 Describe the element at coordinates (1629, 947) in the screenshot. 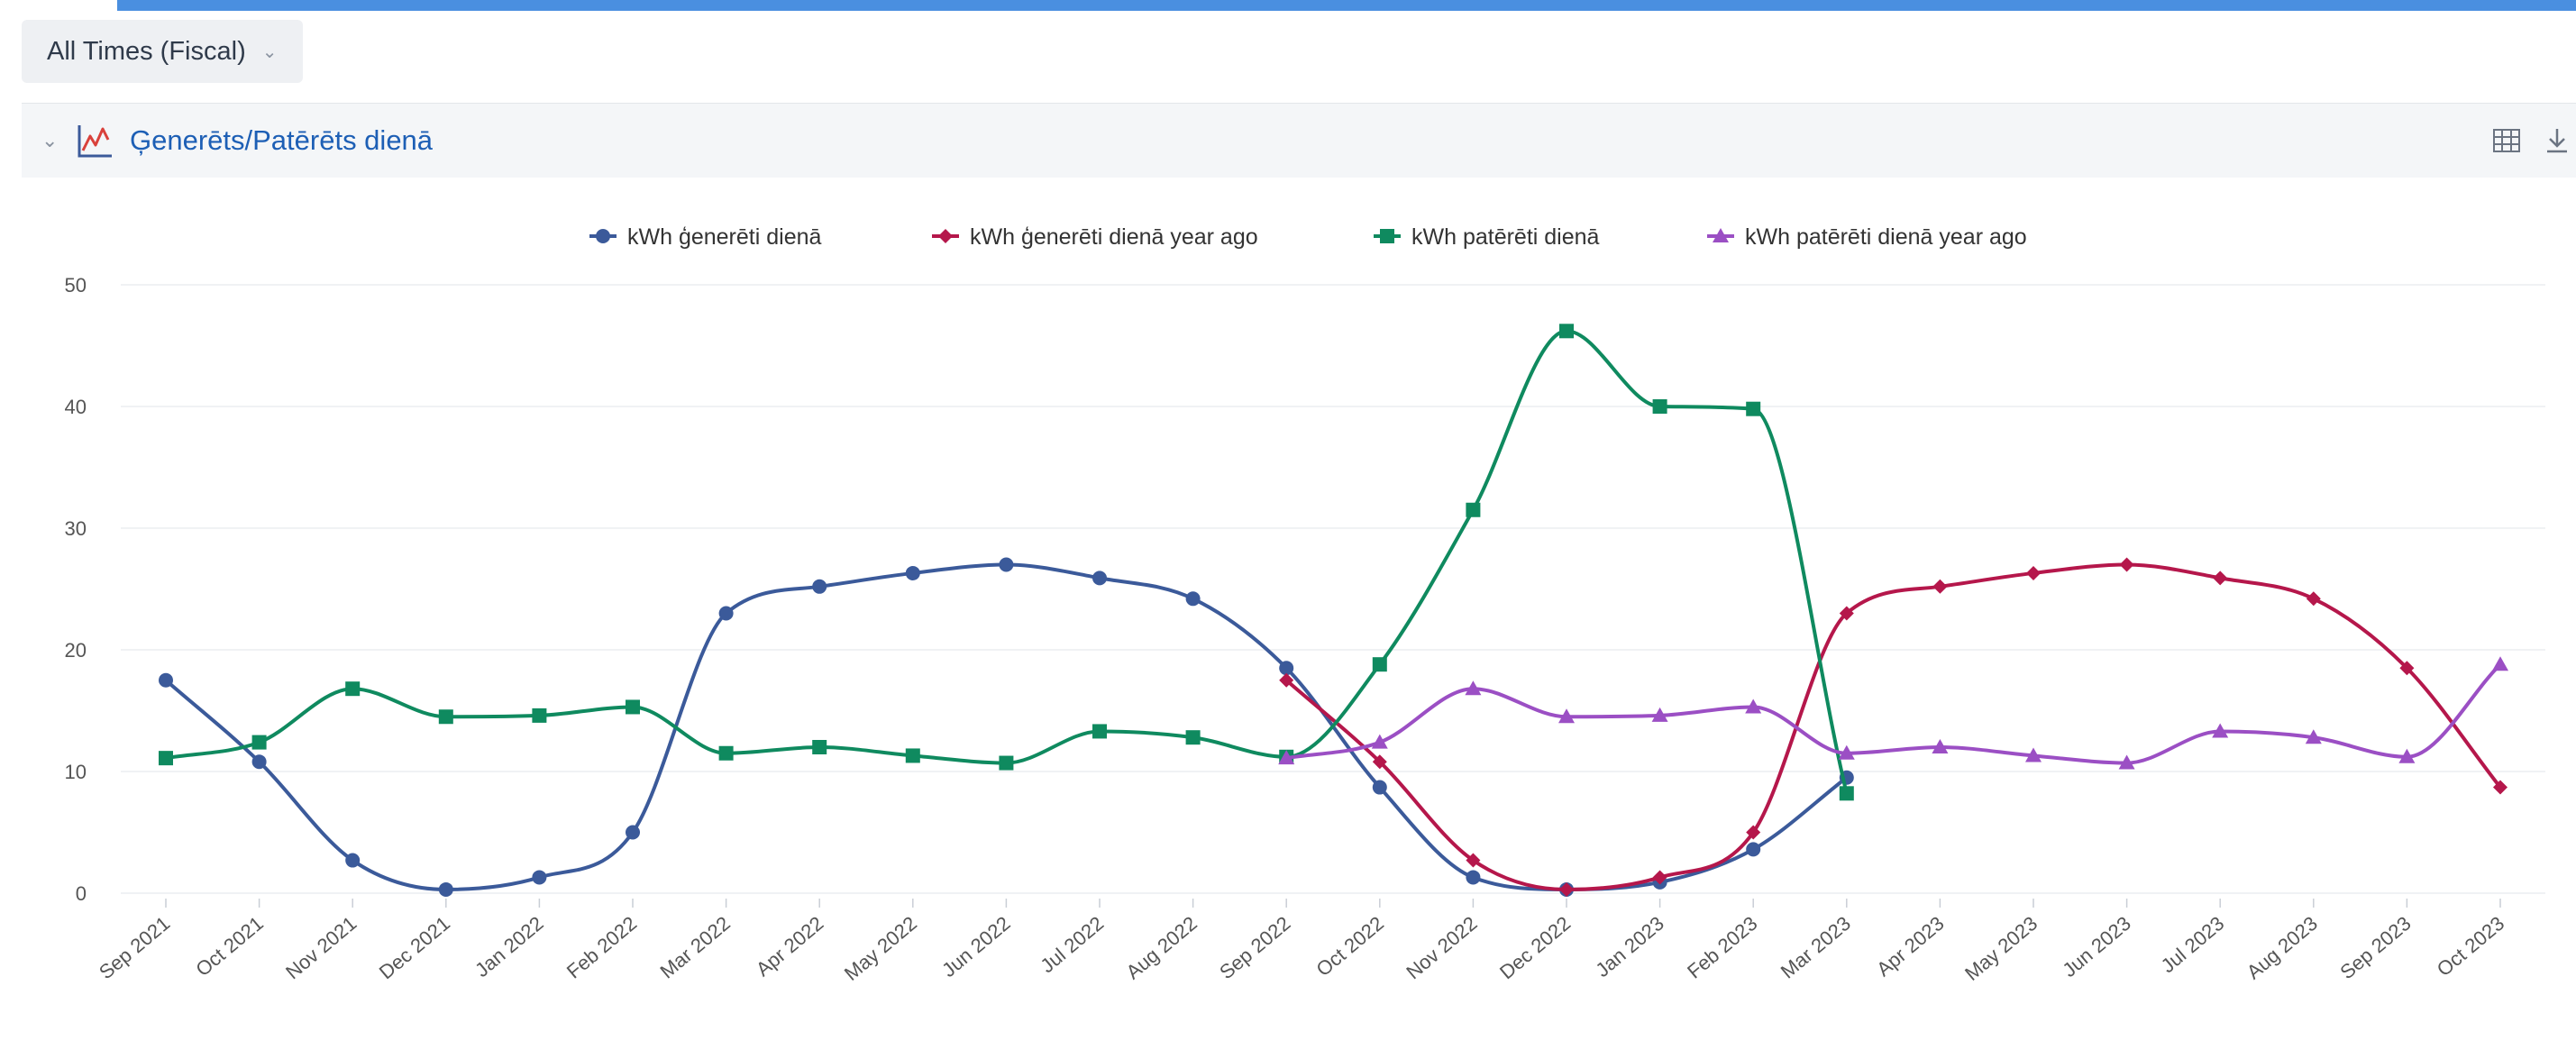

I see `x-tick-label: Jan 2023` at that location.